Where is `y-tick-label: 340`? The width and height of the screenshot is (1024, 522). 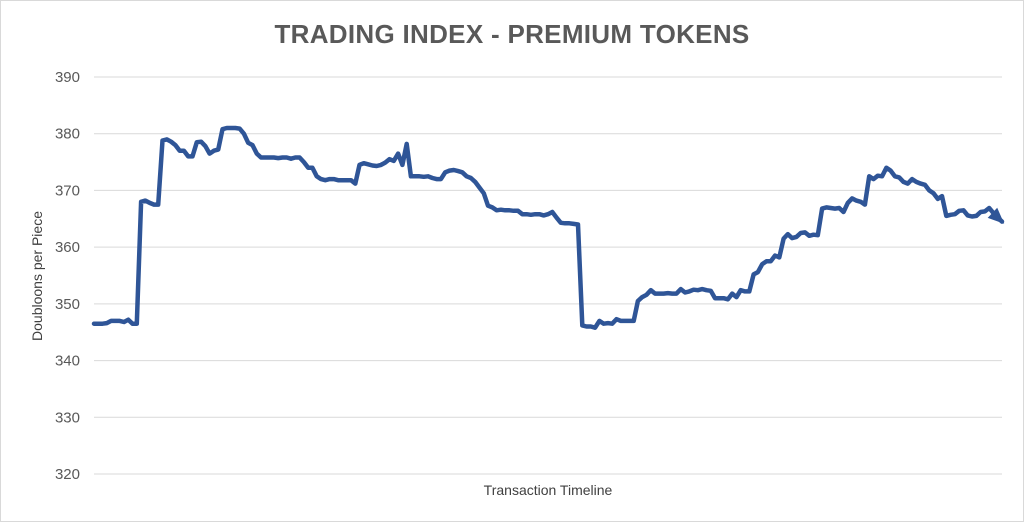
y-tick-label: 340 is located at coordinates (67, 361).